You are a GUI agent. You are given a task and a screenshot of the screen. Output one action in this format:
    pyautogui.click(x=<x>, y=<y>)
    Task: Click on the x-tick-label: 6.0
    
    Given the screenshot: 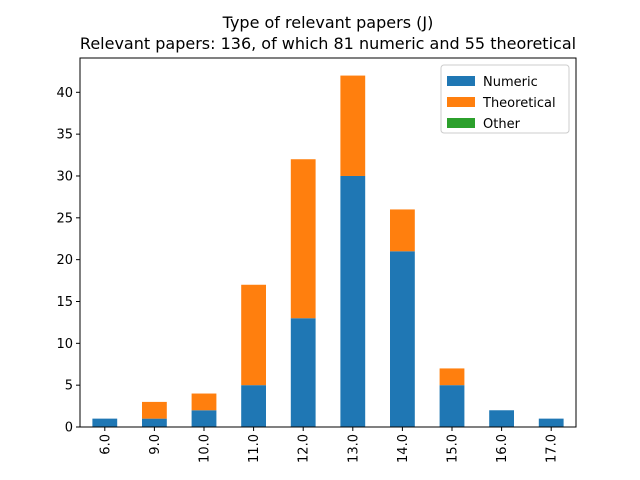 What is the action you would take?
    pyautogui.click(x=105, y=444)
    